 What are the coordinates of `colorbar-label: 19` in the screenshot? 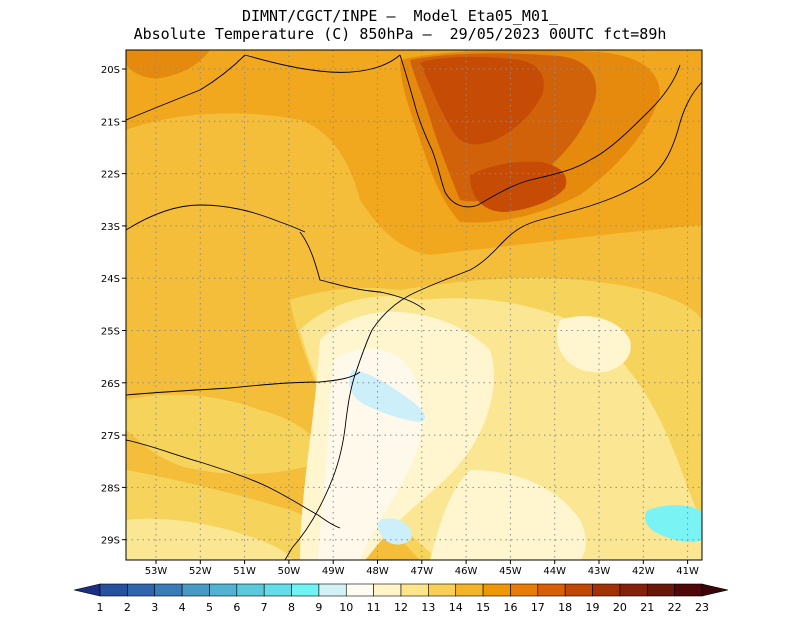 It's located at (593, 607).